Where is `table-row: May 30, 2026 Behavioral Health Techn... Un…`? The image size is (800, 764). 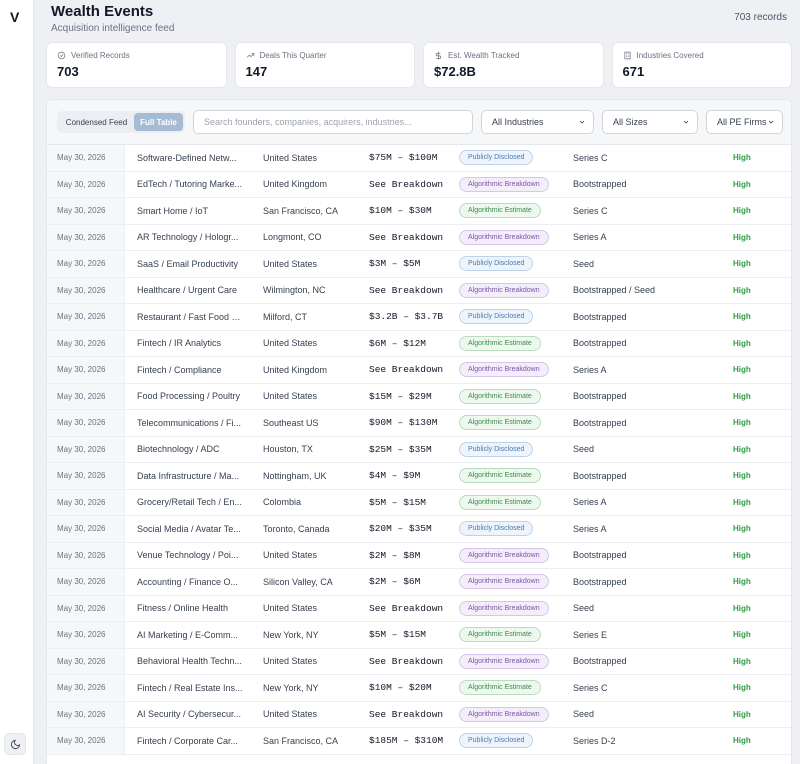 table-row: May 30, 2026 Behavioral Health Techn... Un… is located at coordinates (419, 661).